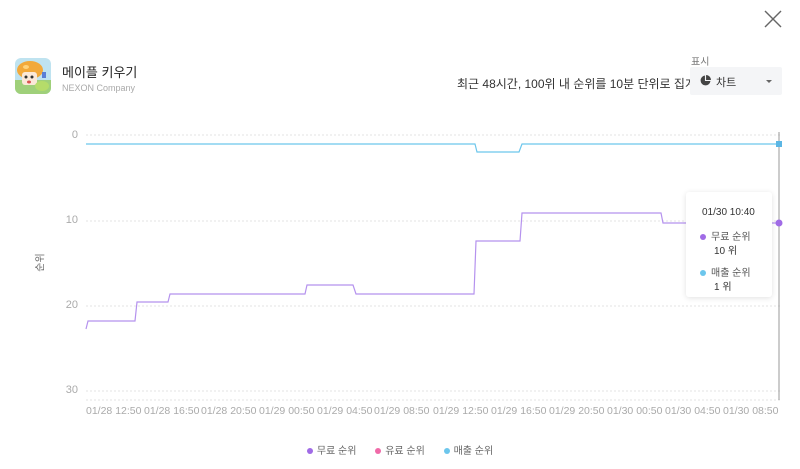 This screenshot has width=800, height=469. Describe the element at coordinates (779, 144) in the screenshot. I see `revenue-rank-marker` at that location.